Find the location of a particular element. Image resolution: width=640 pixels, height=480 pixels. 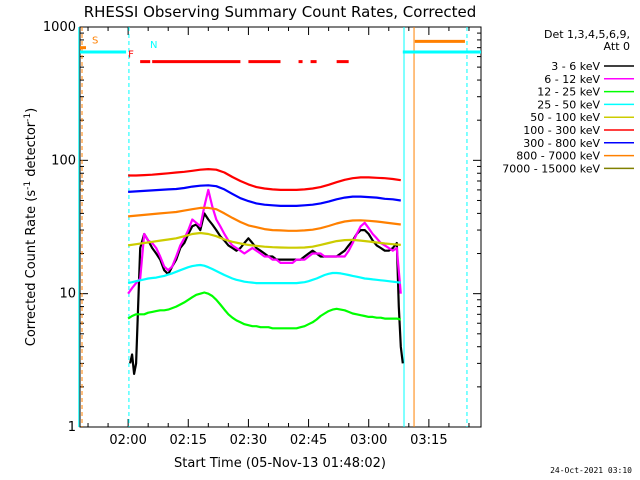

x-tick-label: 02:00 is located at coordinates (127, 440).